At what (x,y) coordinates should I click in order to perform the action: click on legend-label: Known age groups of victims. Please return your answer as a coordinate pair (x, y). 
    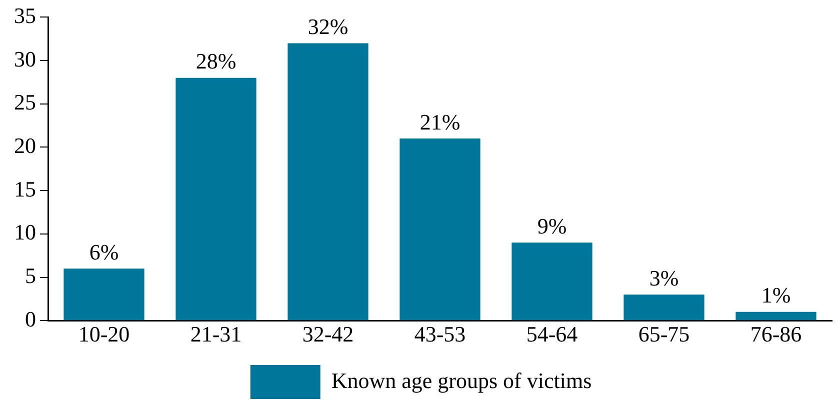
    Looking at the image, I should click on (461, 380).